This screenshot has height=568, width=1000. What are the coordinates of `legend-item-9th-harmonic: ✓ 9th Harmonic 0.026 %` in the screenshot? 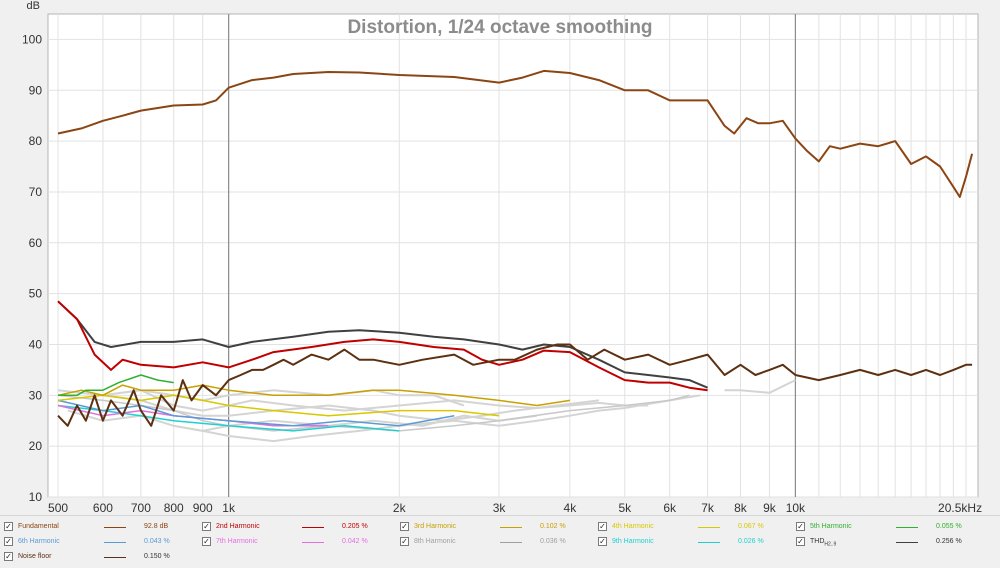 It's located at (693, 542).